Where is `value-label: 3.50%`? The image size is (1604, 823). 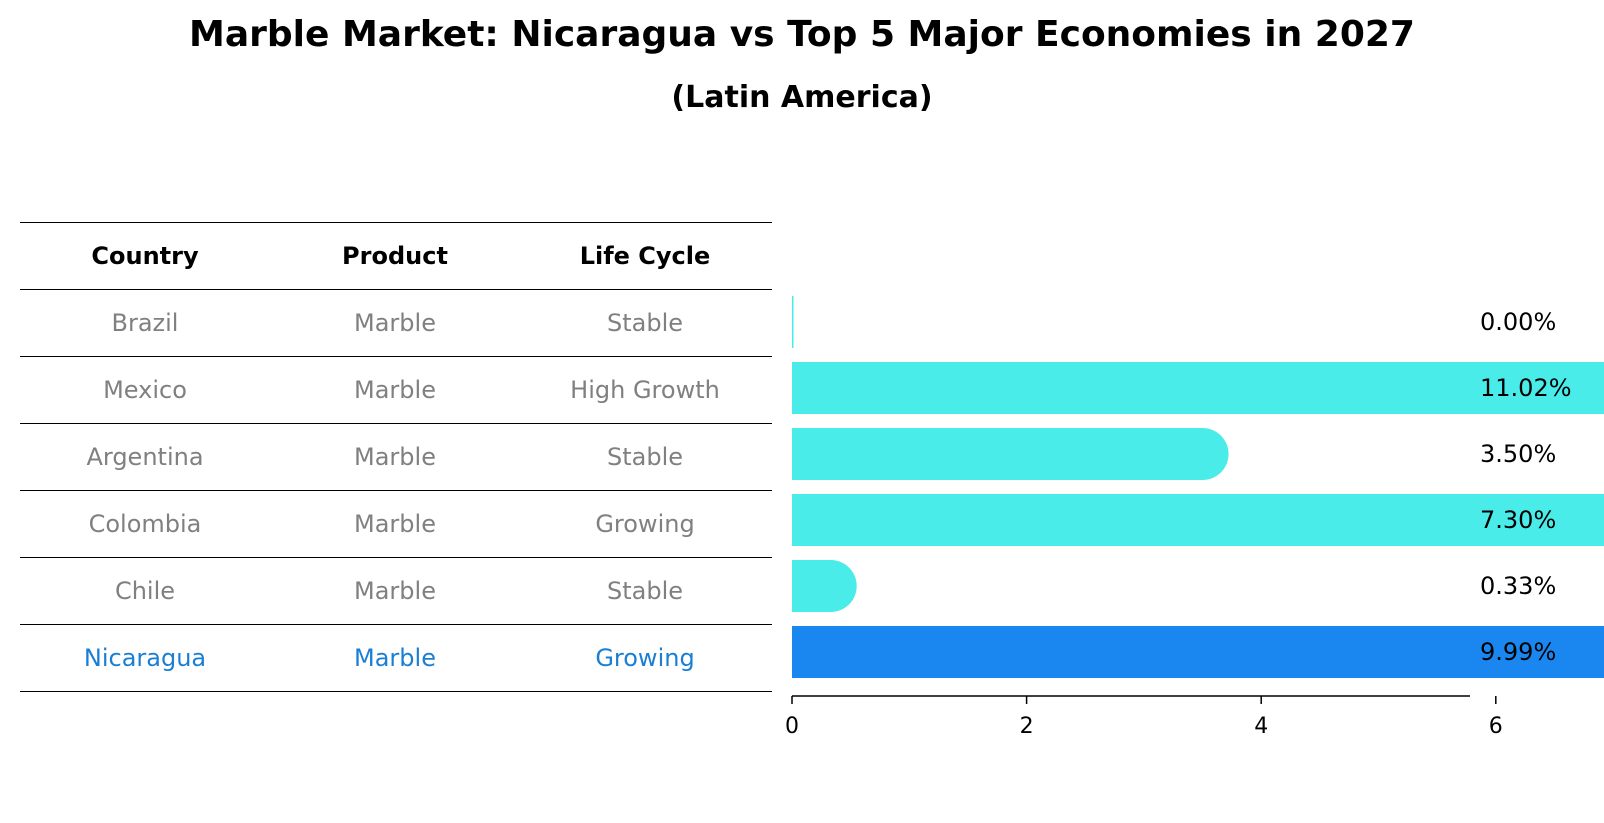
value-label: 3.50% is located at coordinates (1518, 454).